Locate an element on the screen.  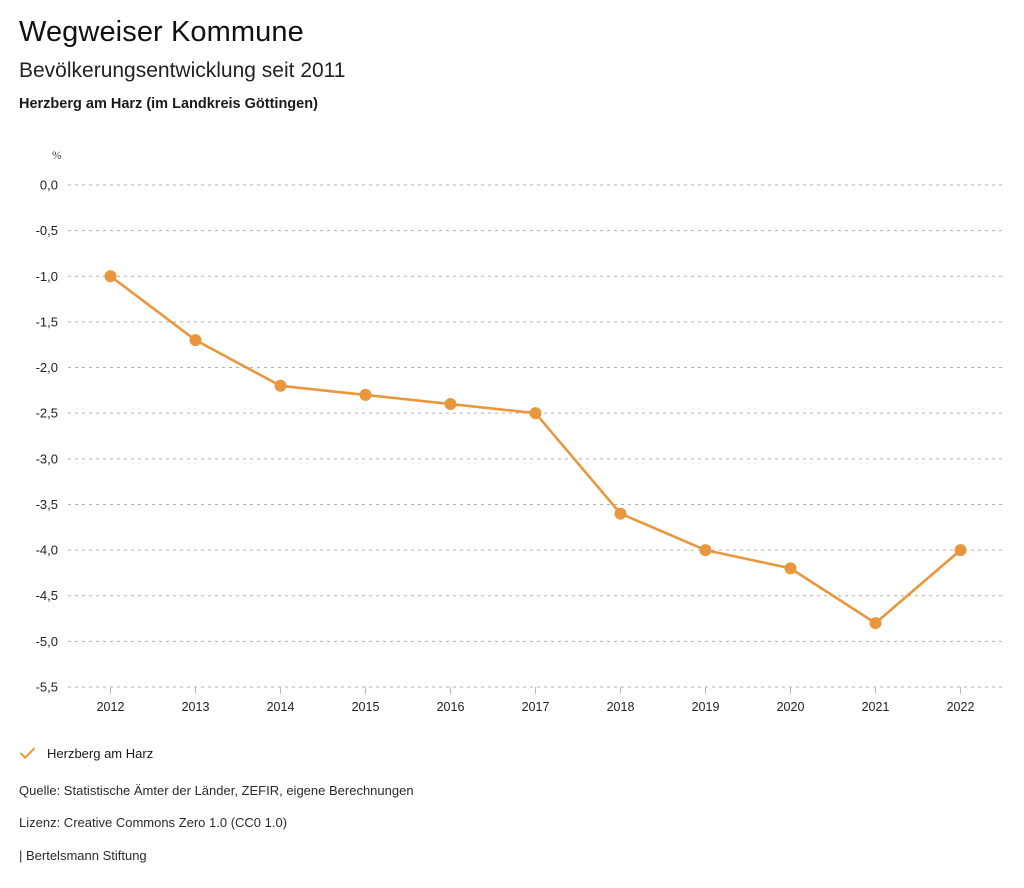
y-axis-tick-label: -2,0 is located at coordinates (47, 367).